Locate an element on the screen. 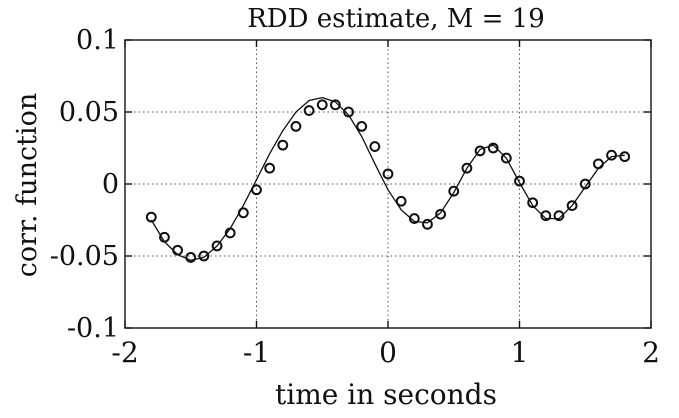 This screenshot has width=679, height=418. x-tick-label: -1 is located at coordinates (256, 352).